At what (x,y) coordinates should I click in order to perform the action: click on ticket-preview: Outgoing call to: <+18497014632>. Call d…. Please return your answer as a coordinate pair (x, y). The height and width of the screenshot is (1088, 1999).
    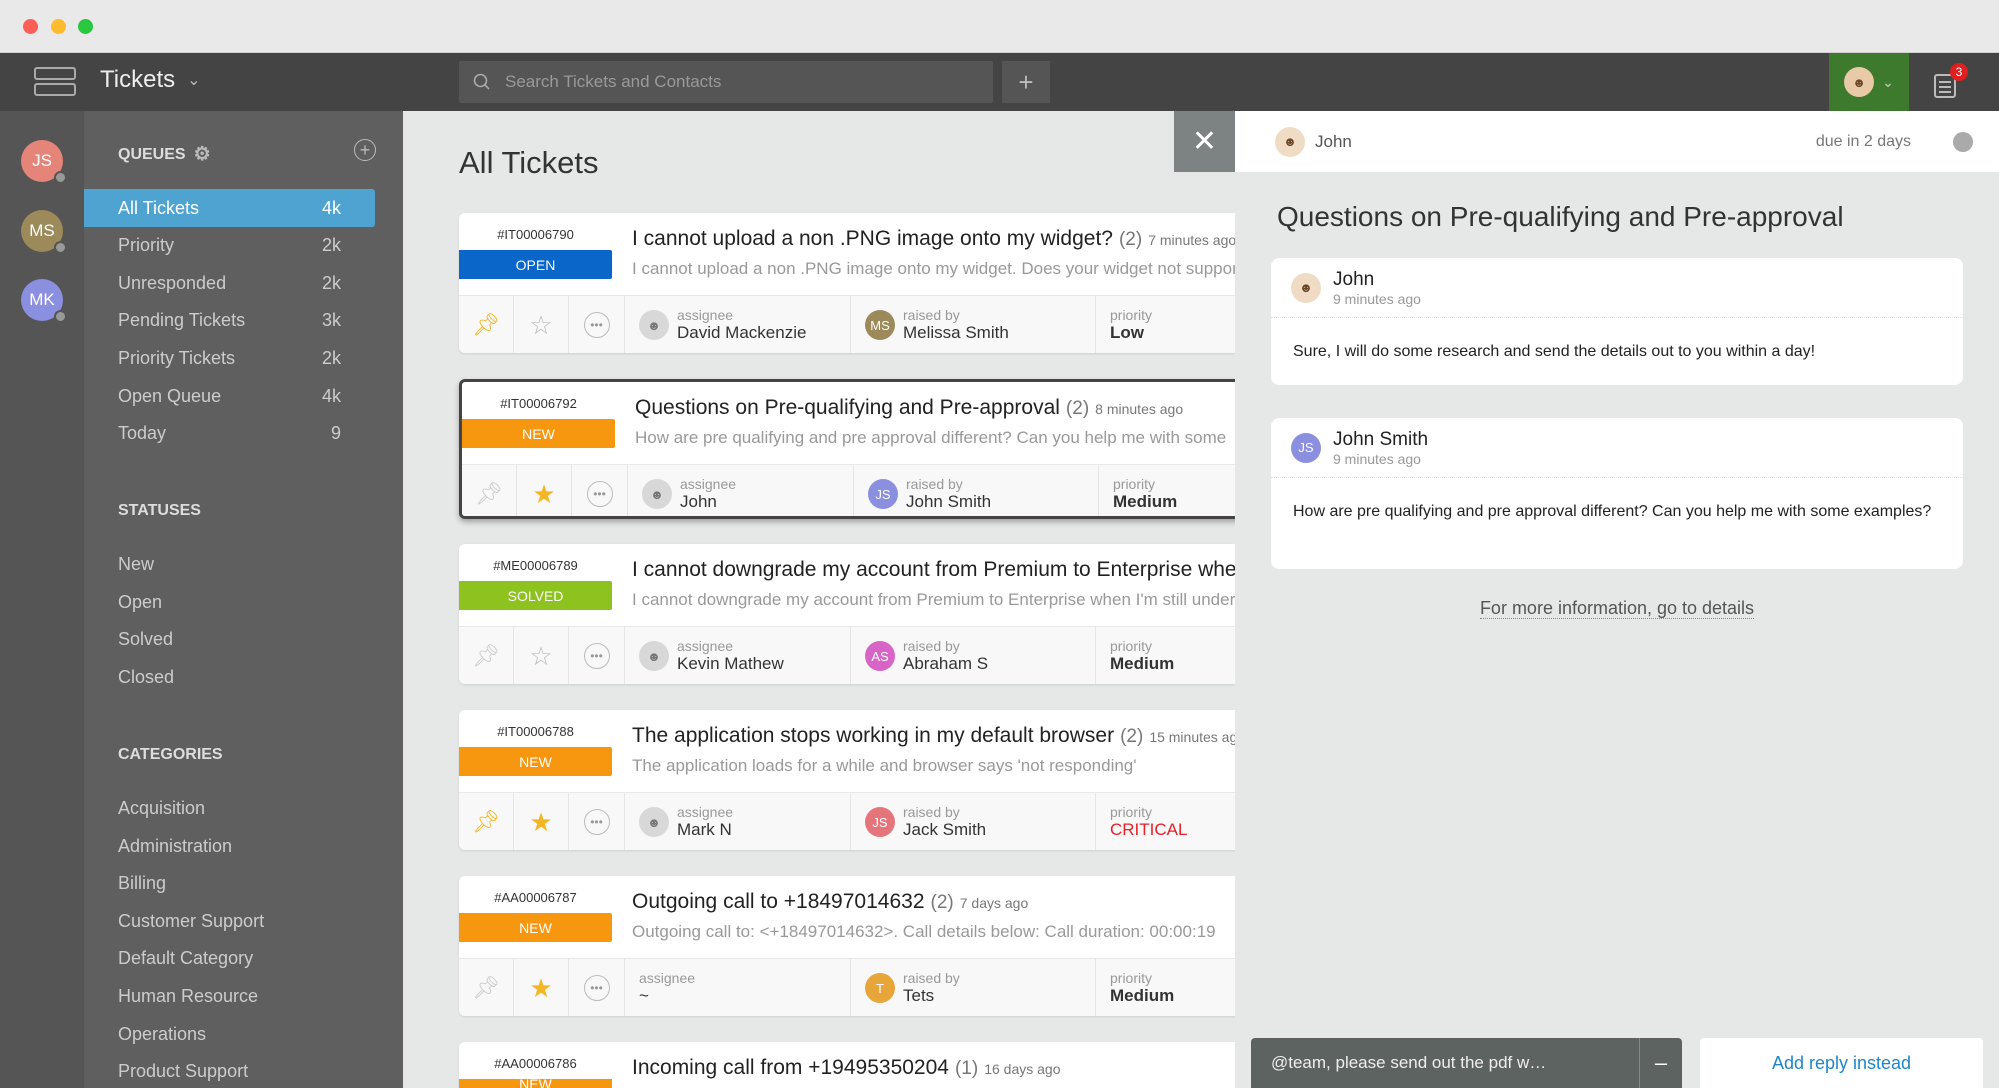
    Looking at the image, I should click on (924, 931).